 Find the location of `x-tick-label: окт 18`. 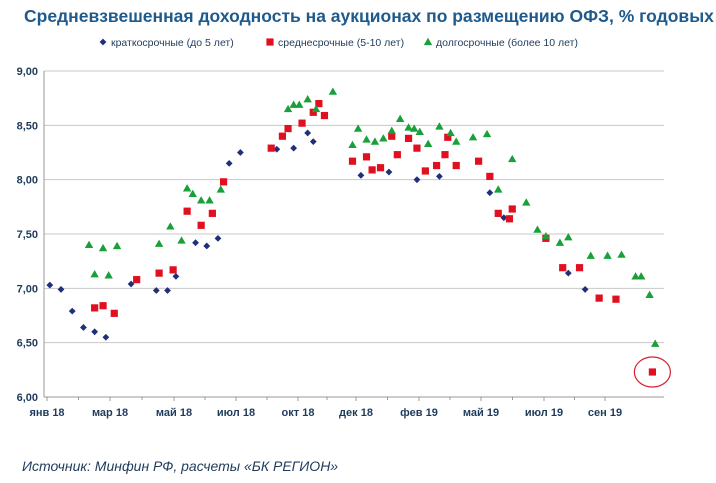

x-tick-label: окт 18 is located at coordinates (298, 413).